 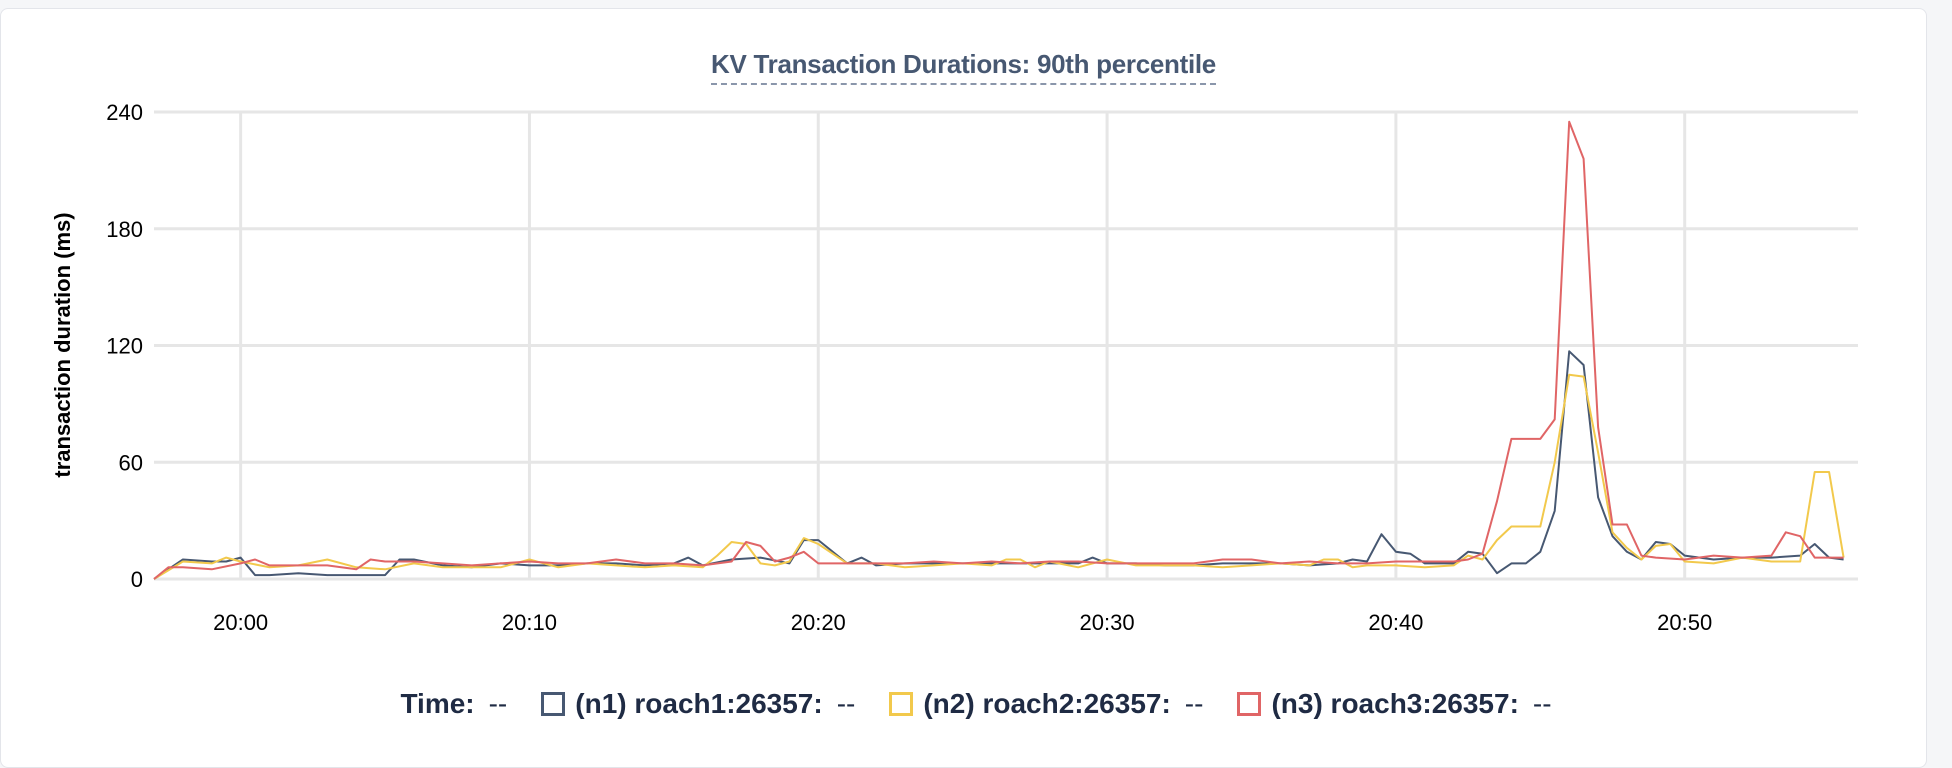 What do you see at coordinates (240, 622) in the screenshot?
I see `x-tick-label: 20:00` at bounding box center [240, 622].